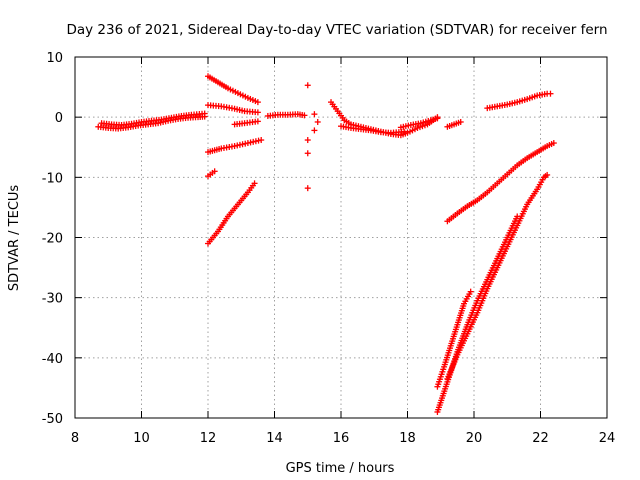 Image resolution: width=640 pixels, height=480 pixels. What do you see at coordinates (14, 238) in the screenshot?
I see `y-axis-title: SDTVAR / TECUs` at bounding box center [14, 238].